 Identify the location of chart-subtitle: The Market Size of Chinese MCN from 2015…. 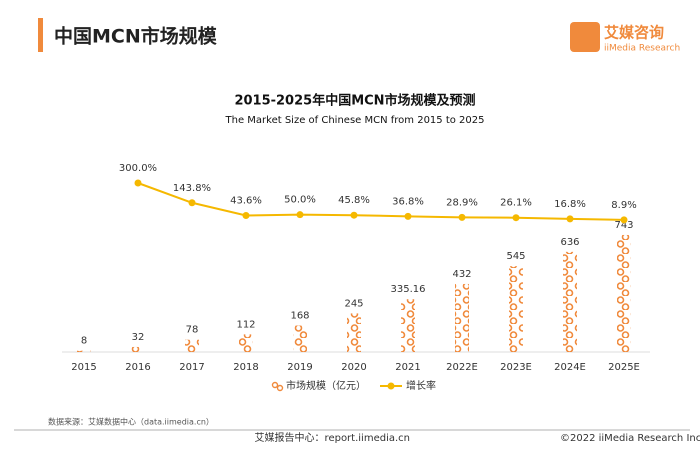
(355, 120).